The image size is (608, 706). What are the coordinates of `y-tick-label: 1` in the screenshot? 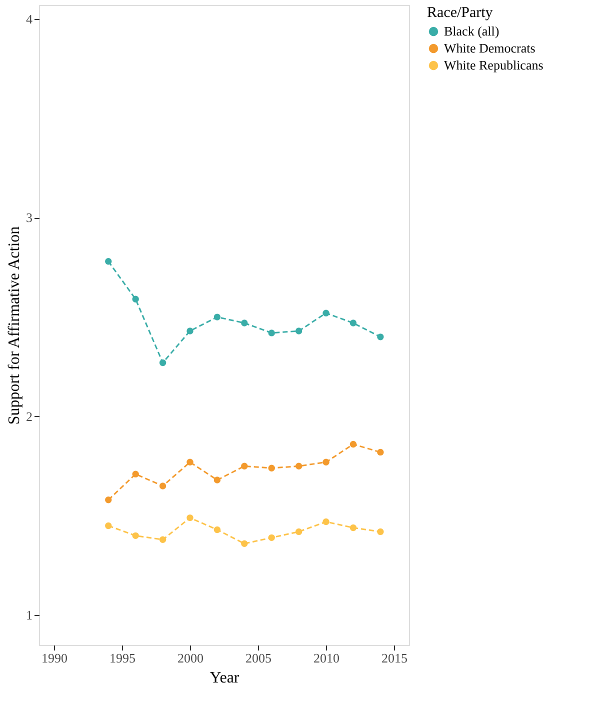 It's located at (29, 615).